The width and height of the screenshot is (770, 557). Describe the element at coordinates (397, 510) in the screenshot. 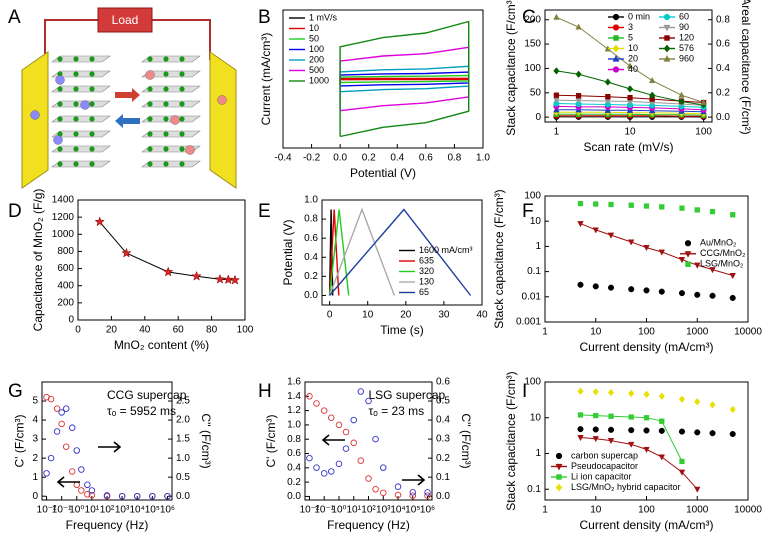

I see `x-tick-label: 10⁴` at that location.